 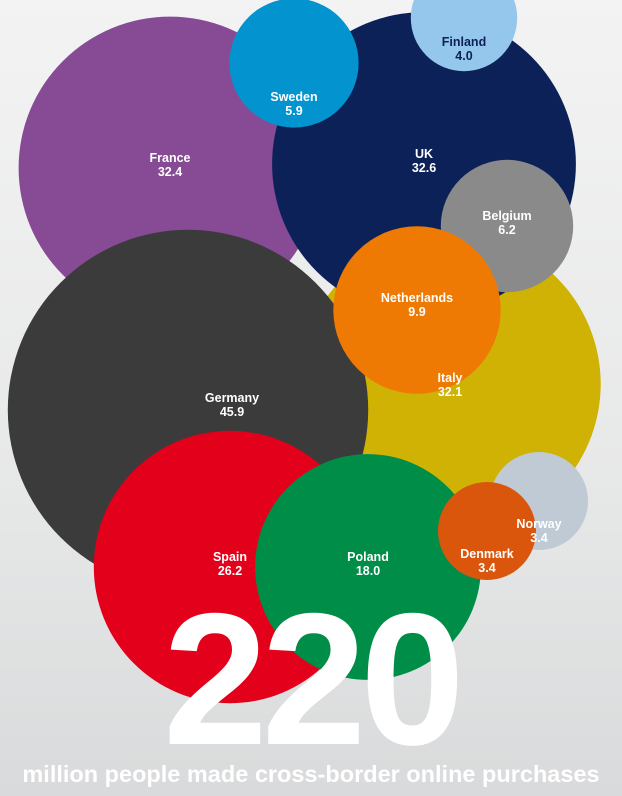 I want to click on bubble-finland, so click(x=464, y=36).